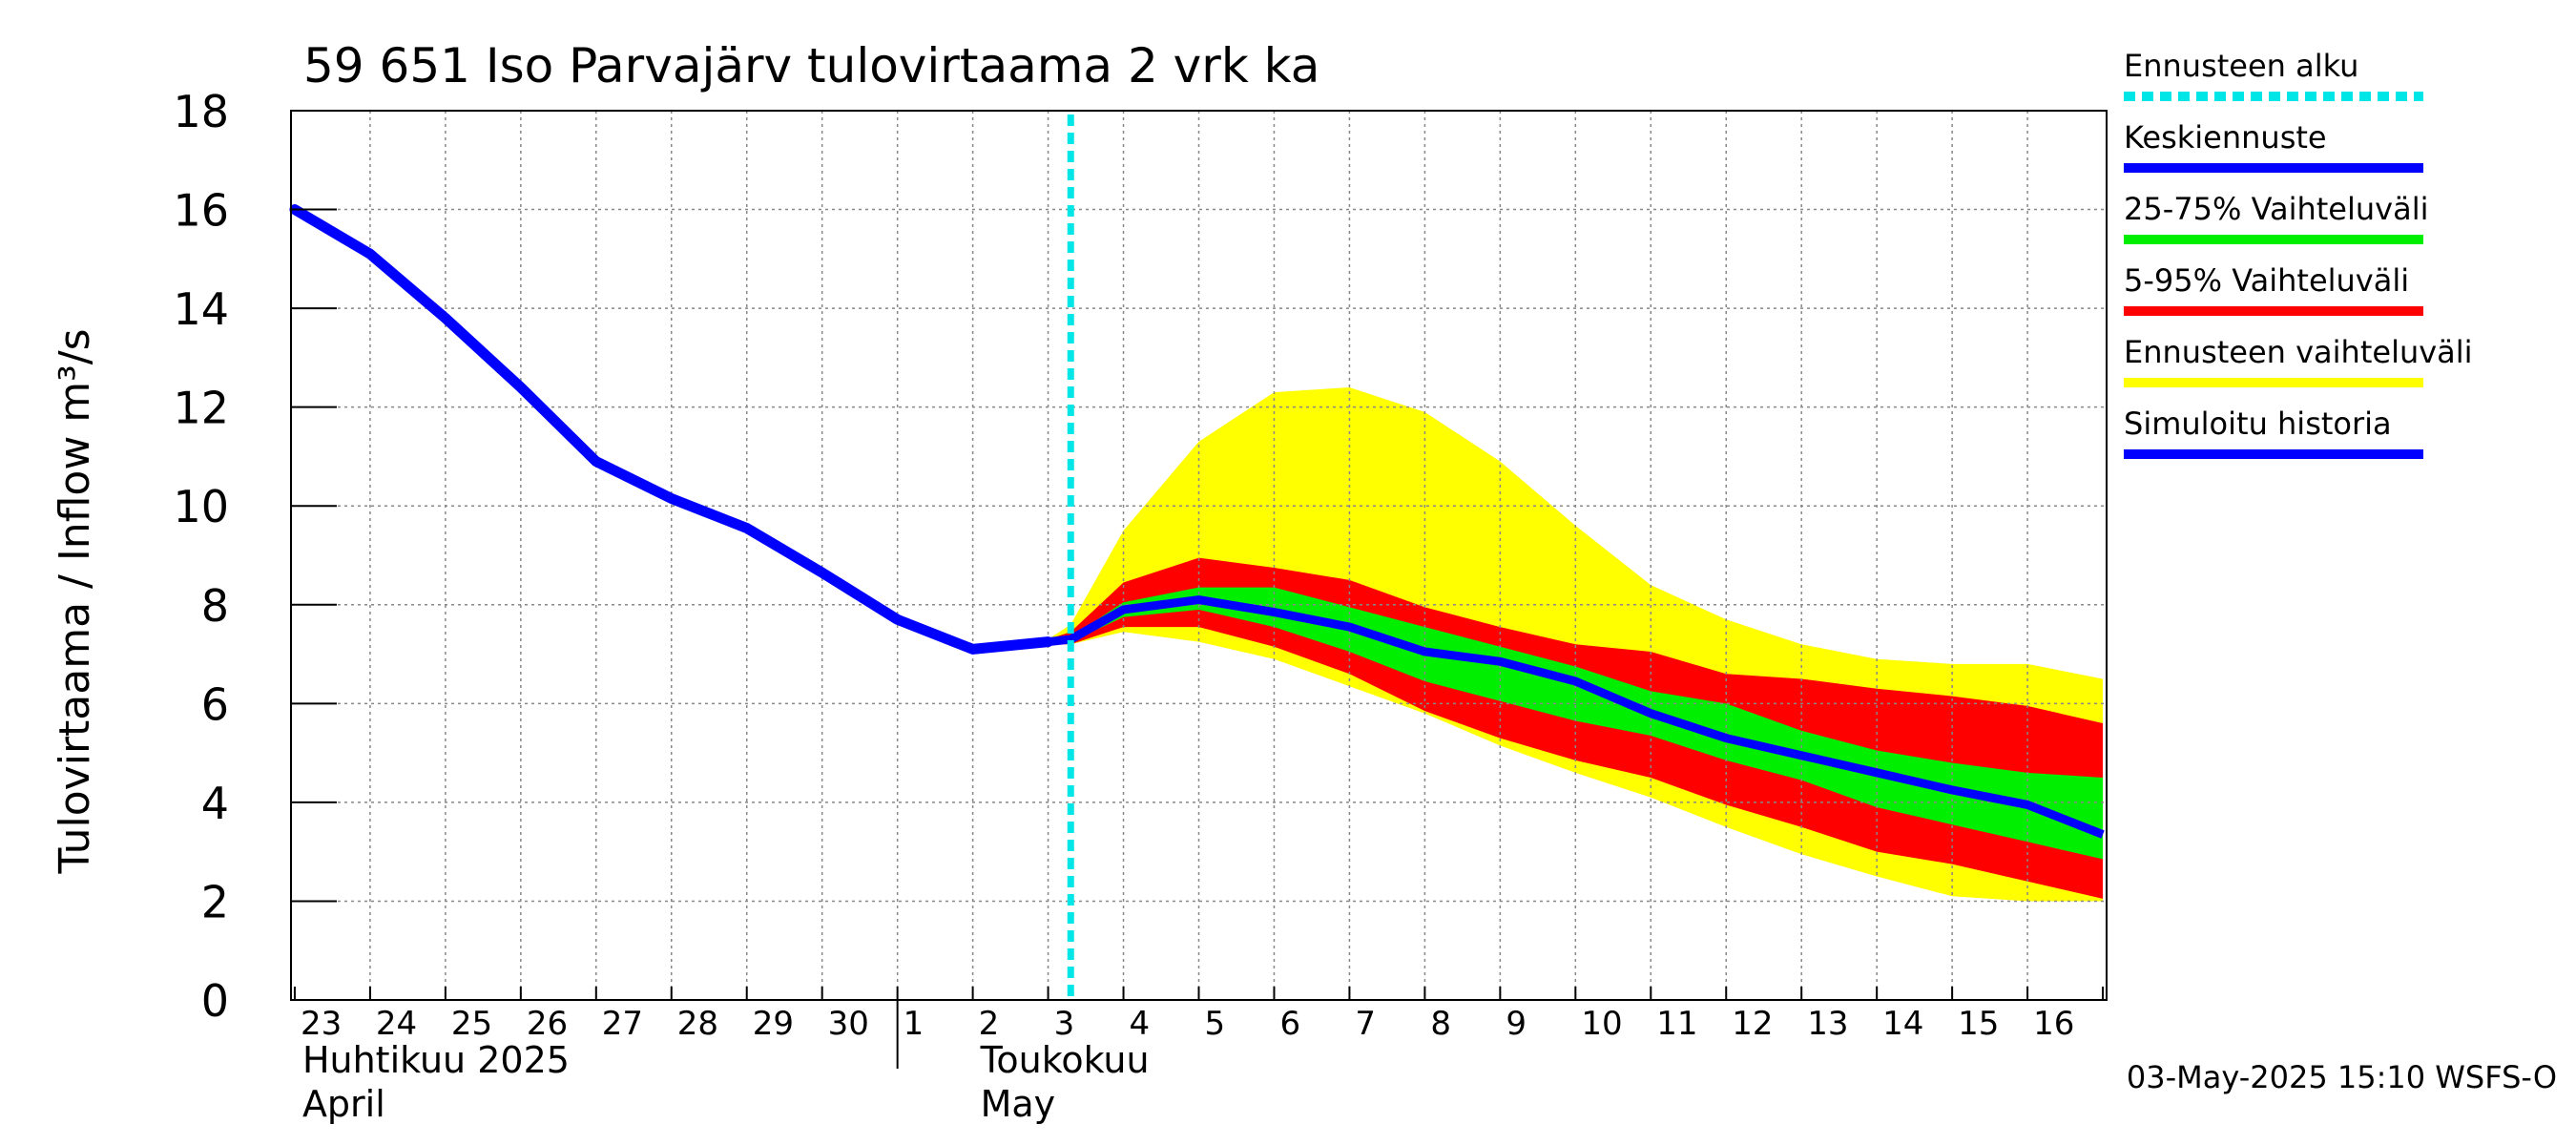 This screenshot has width=2576, height=1145. Describe the element at coordinates (1289, 1024) in the screenshot. I see `x-tick-label: 6` at that location.